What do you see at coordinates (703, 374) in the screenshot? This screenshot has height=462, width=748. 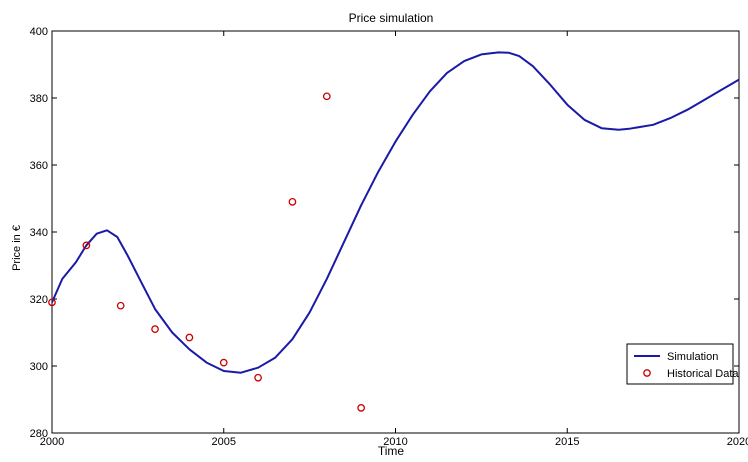 I see `legend-historical-label: Historical Data` at bounding box center [703, 374].